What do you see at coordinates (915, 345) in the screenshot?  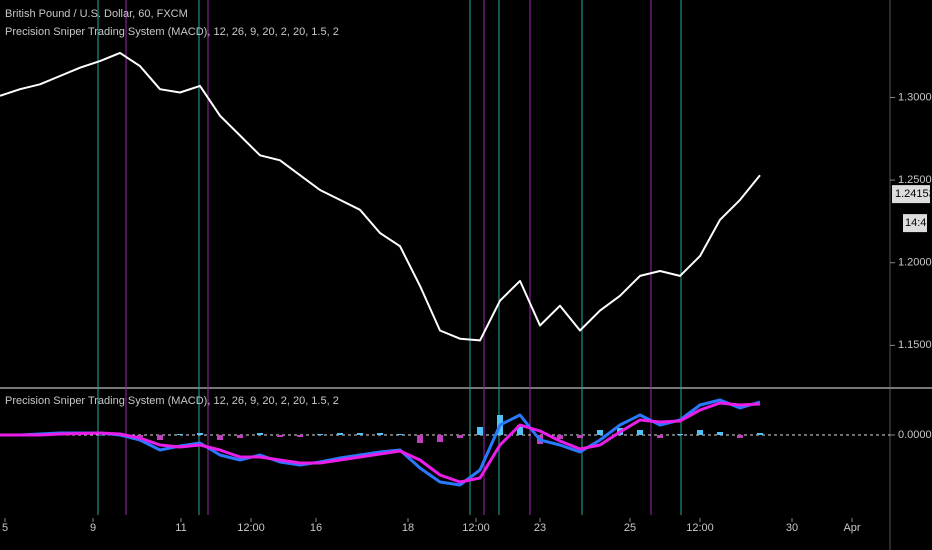 I see `y-tick-label: 1.15000` at bounding box center [915, 345].